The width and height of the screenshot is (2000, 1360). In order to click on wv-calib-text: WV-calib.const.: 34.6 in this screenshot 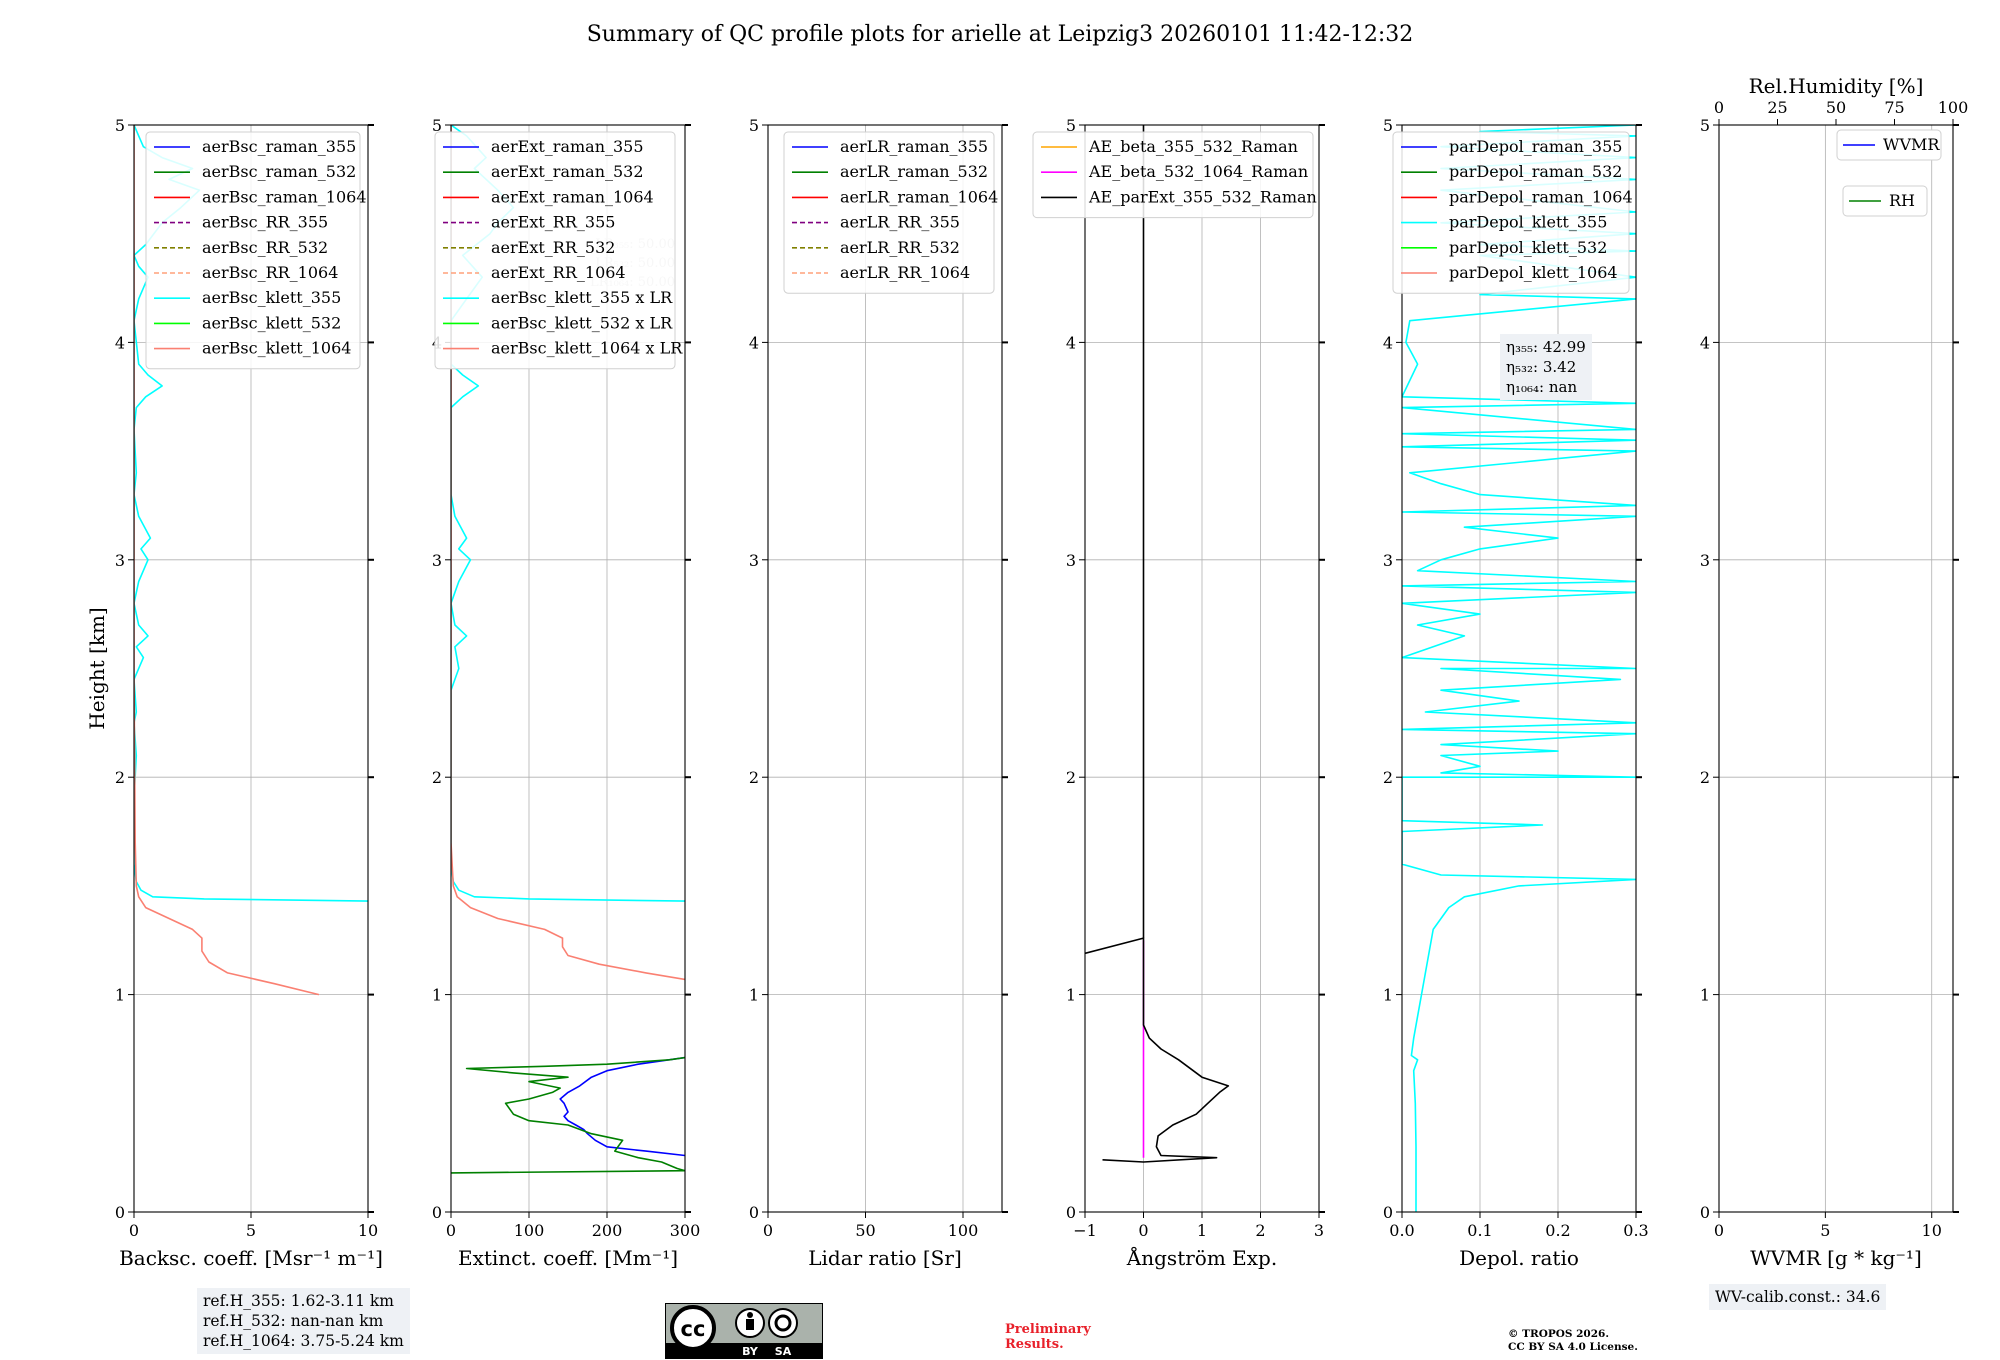, I will do `click(1798, 1297)`.